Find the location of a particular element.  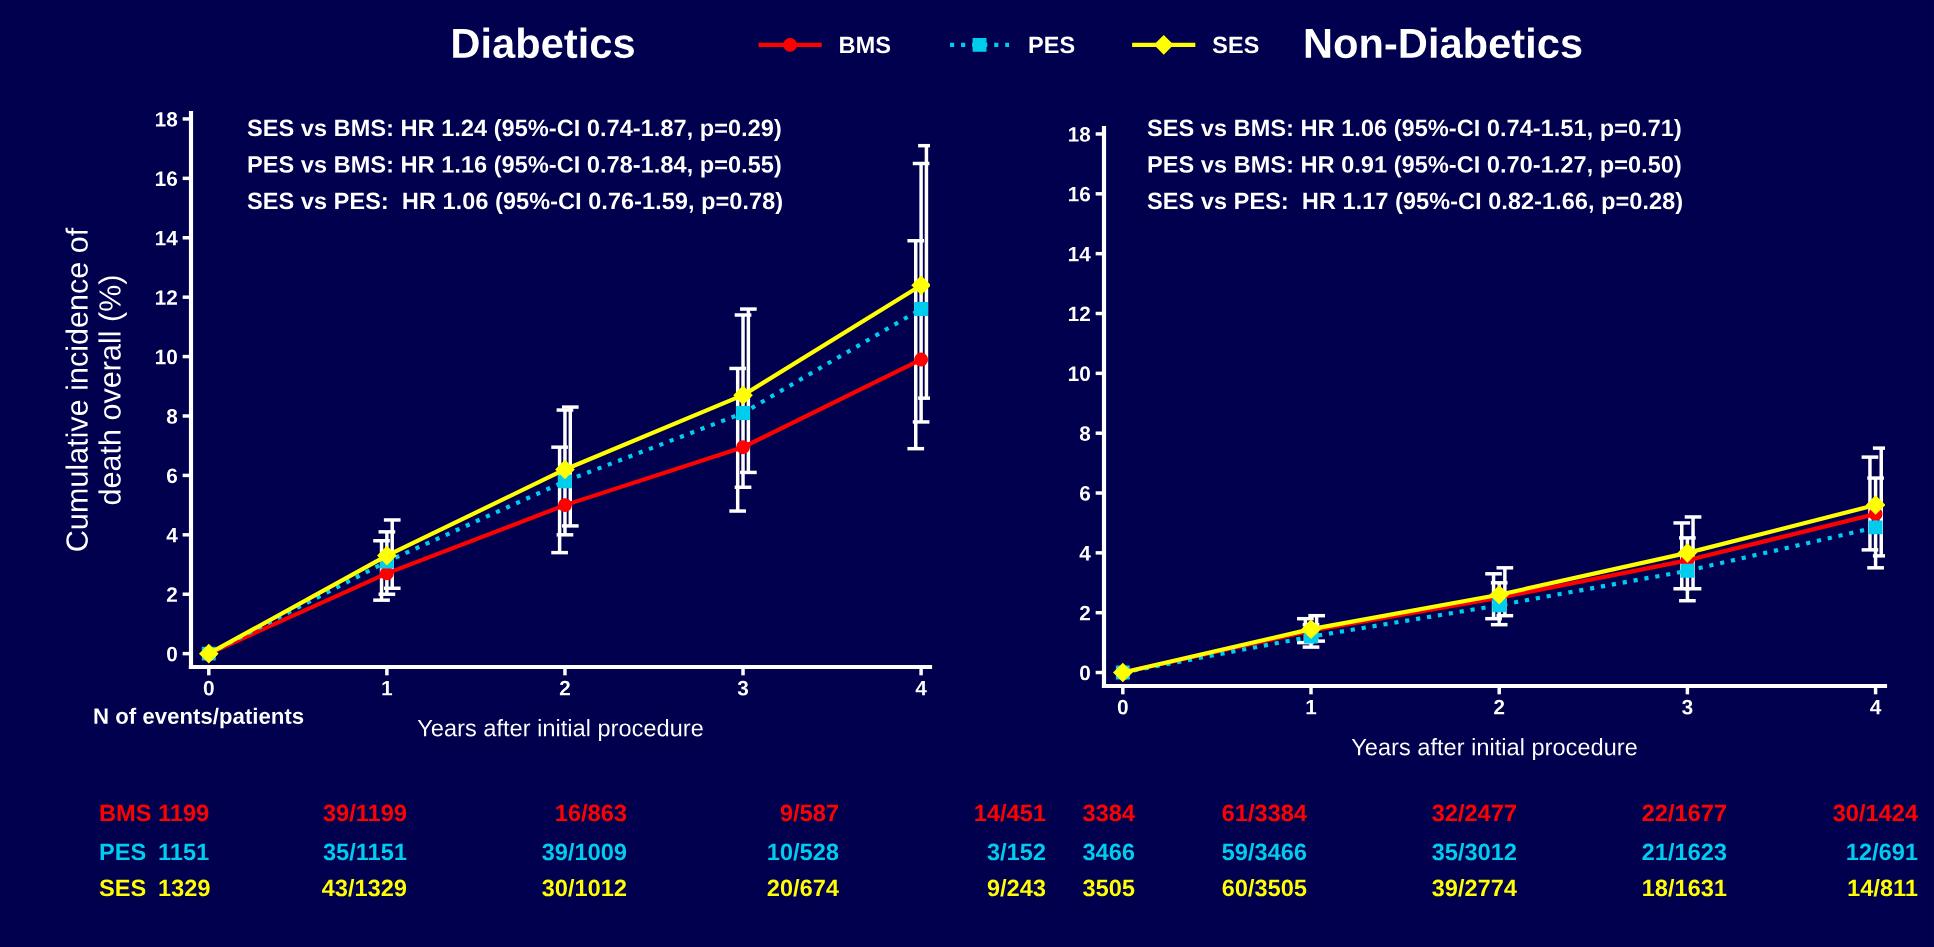

text: BMS is located at coordinates (125, 813).